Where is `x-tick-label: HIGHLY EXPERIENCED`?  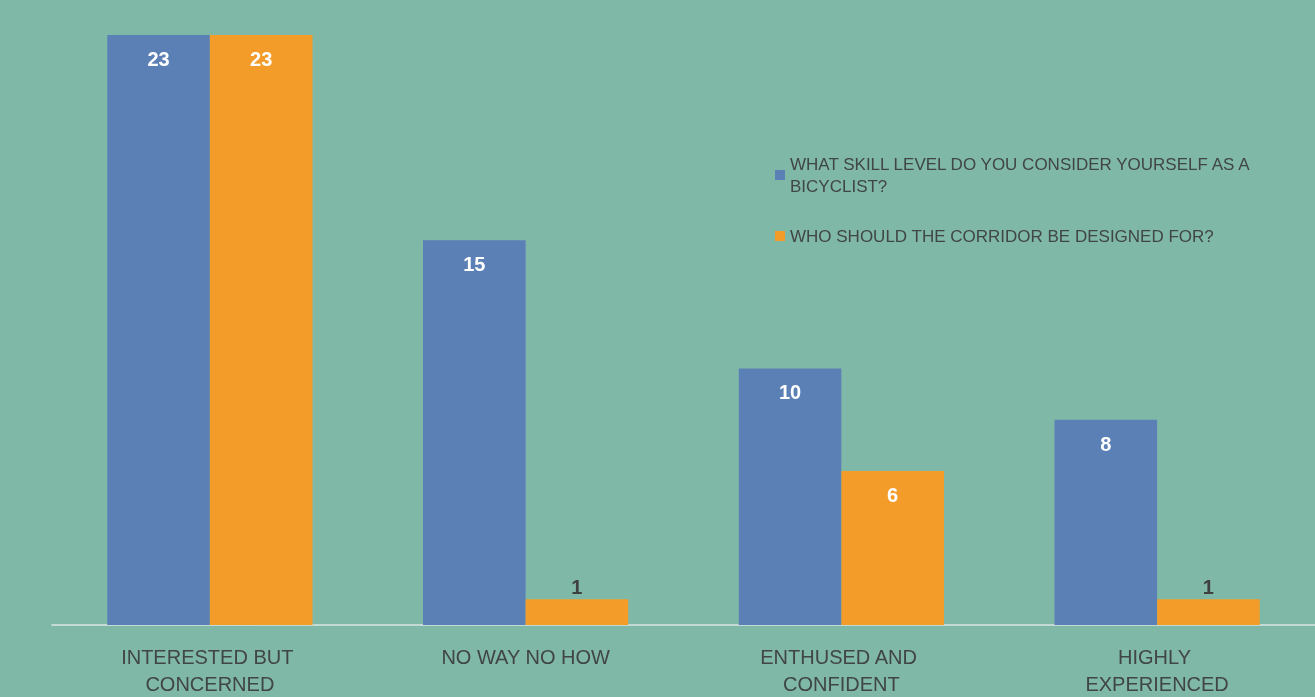 x-tick-label: HIGHLY EXPERIENCED is located at coordinates (1157, 670).